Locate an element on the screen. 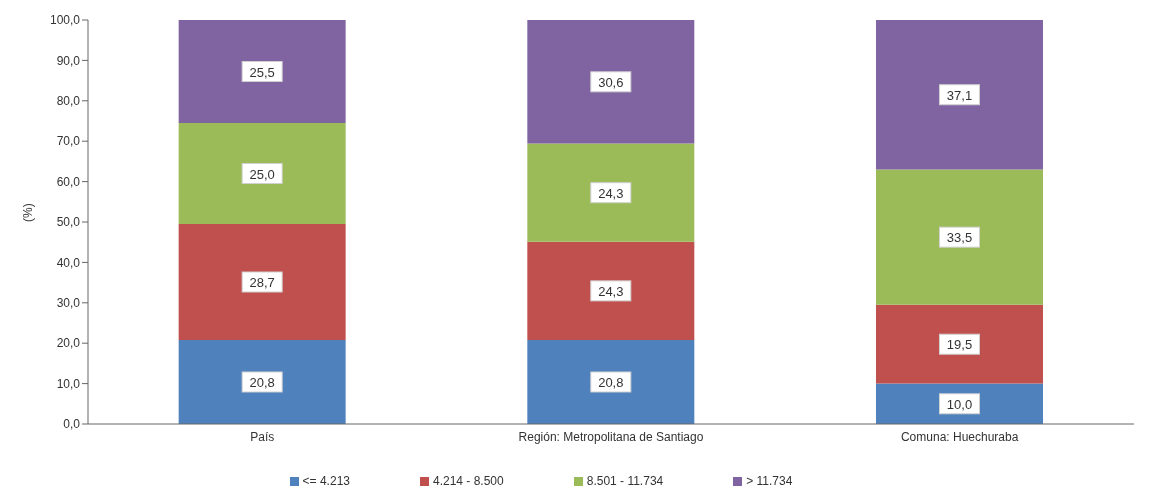 The height and width of the screenshot is (501, 1172). x-tick-label: Región: Metropolitana de Santiago is located at coordinates (611, 436).